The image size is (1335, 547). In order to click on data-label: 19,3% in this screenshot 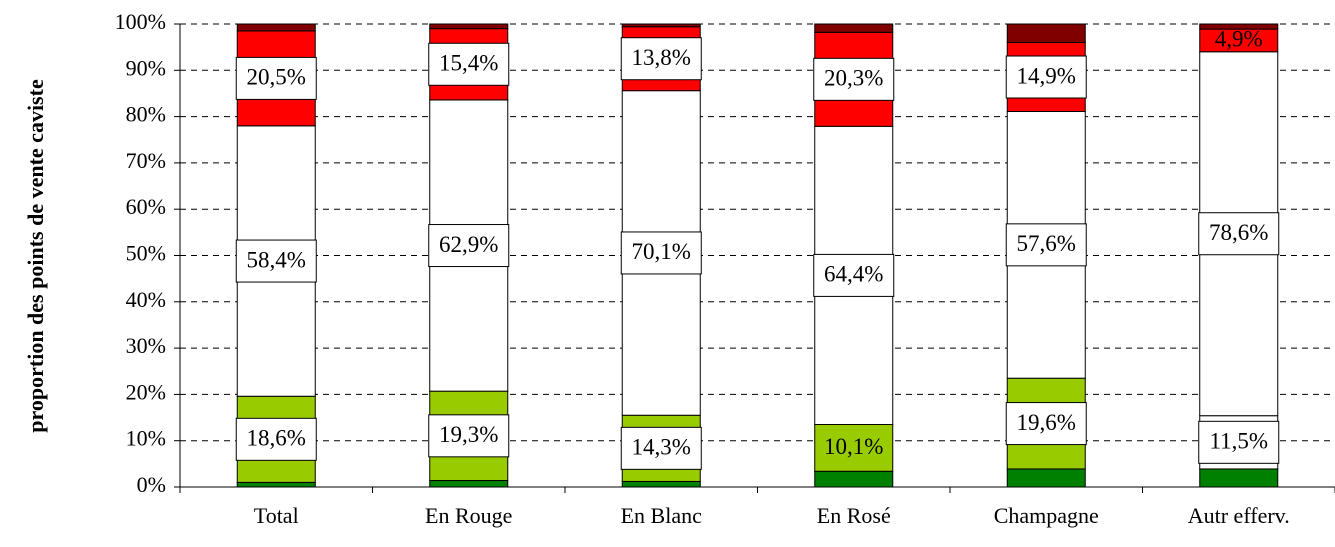, I will do `click(468, 434)`.